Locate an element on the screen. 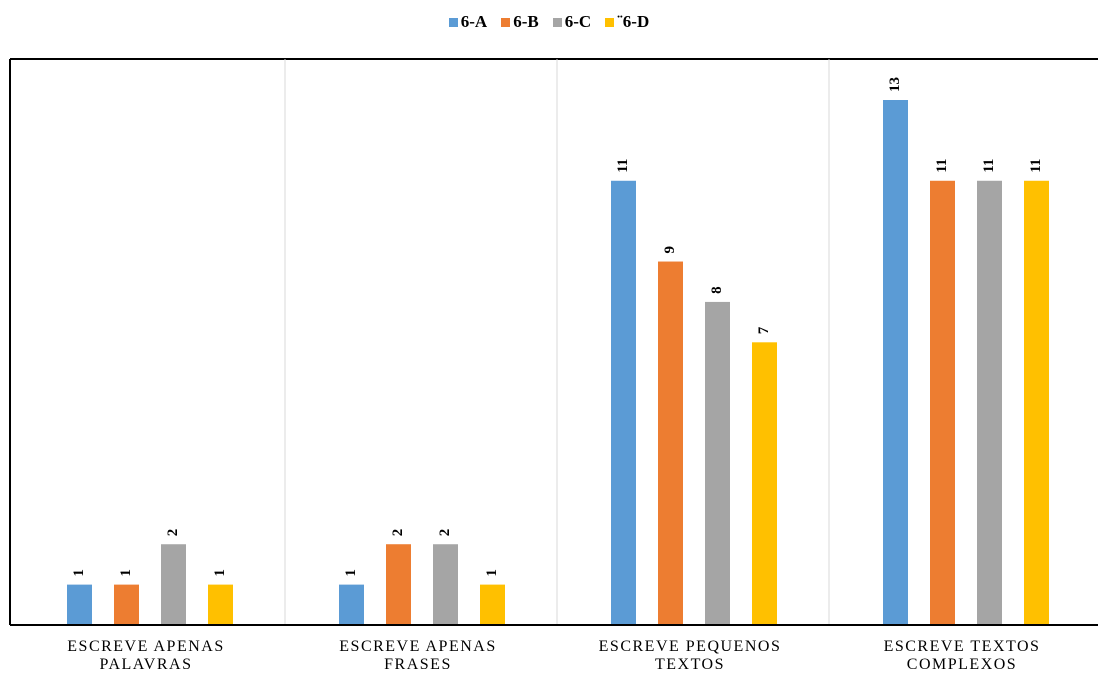 This screenshot has height=677, width=1098. data-label: 9 is located at coordinates (670, 250).